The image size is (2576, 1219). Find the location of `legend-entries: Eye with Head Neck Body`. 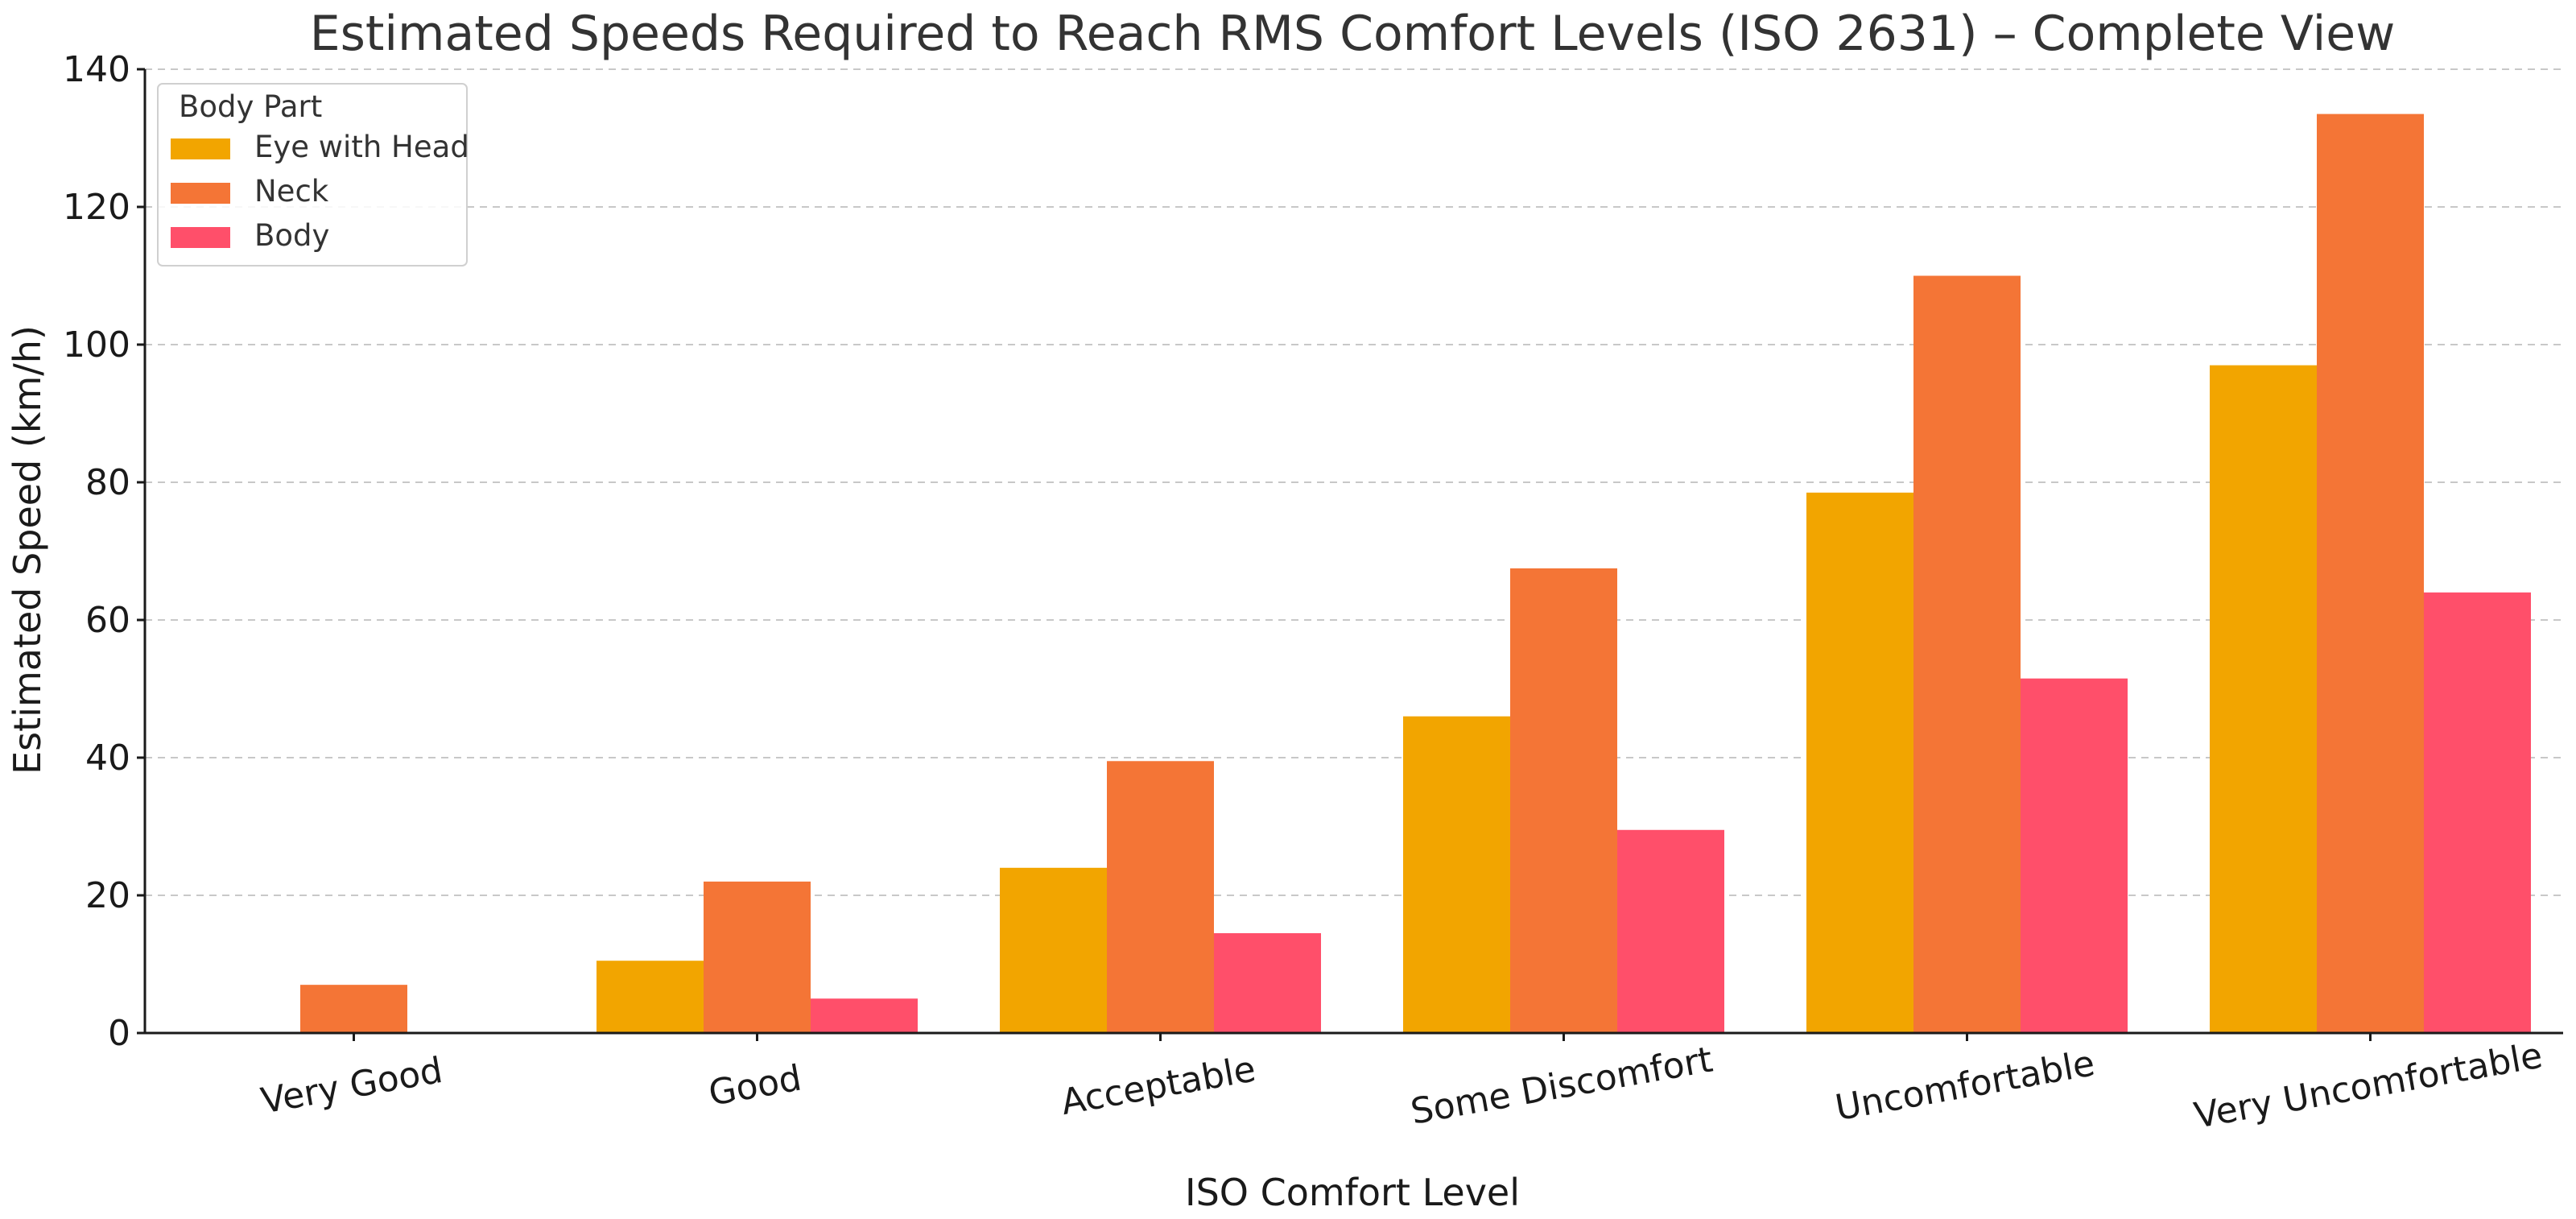

legend-entries: Eye with Head Neck Body is located at coordinates (320, 192).